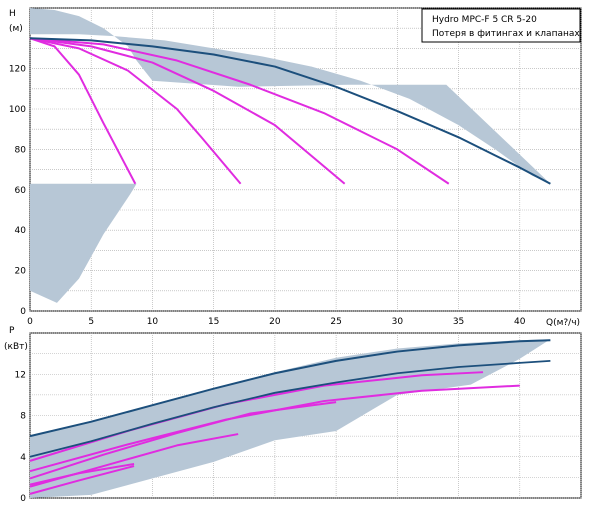  Describe the element at coordinates (458, 322) in the screenshot. I see `x-tick-label: 35` at that location.